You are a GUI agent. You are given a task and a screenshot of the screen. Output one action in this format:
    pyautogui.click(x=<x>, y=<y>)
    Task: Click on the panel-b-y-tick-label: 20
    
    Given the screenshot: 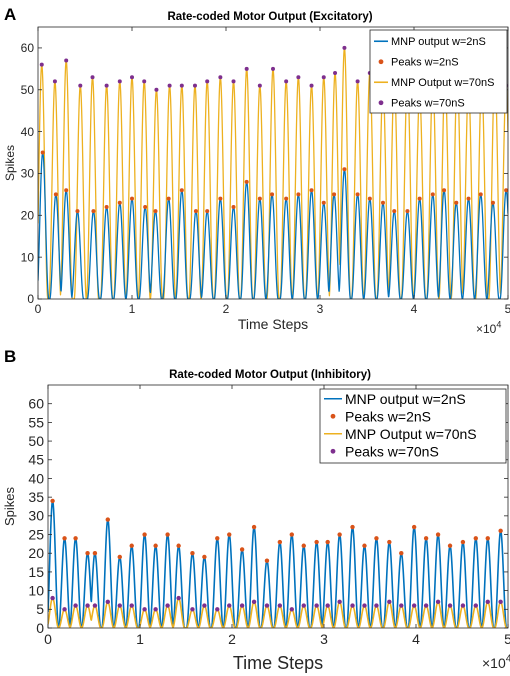 What is the action you would take?
    pyautogui.click(x=36, y=553)
    